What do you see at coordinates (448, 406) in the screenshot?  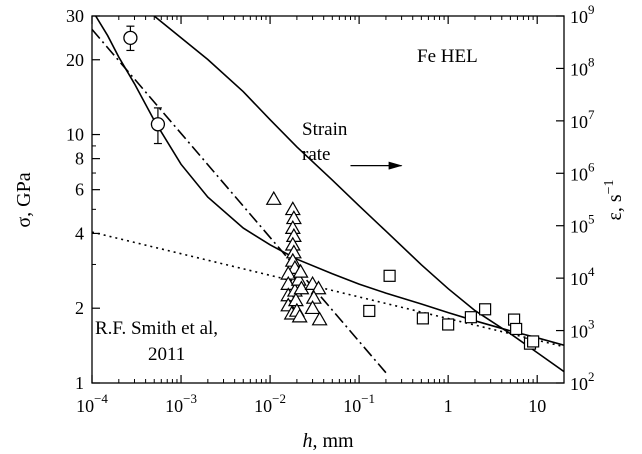 I see `x-tick-label: 1` at bounding box center [448, 406].